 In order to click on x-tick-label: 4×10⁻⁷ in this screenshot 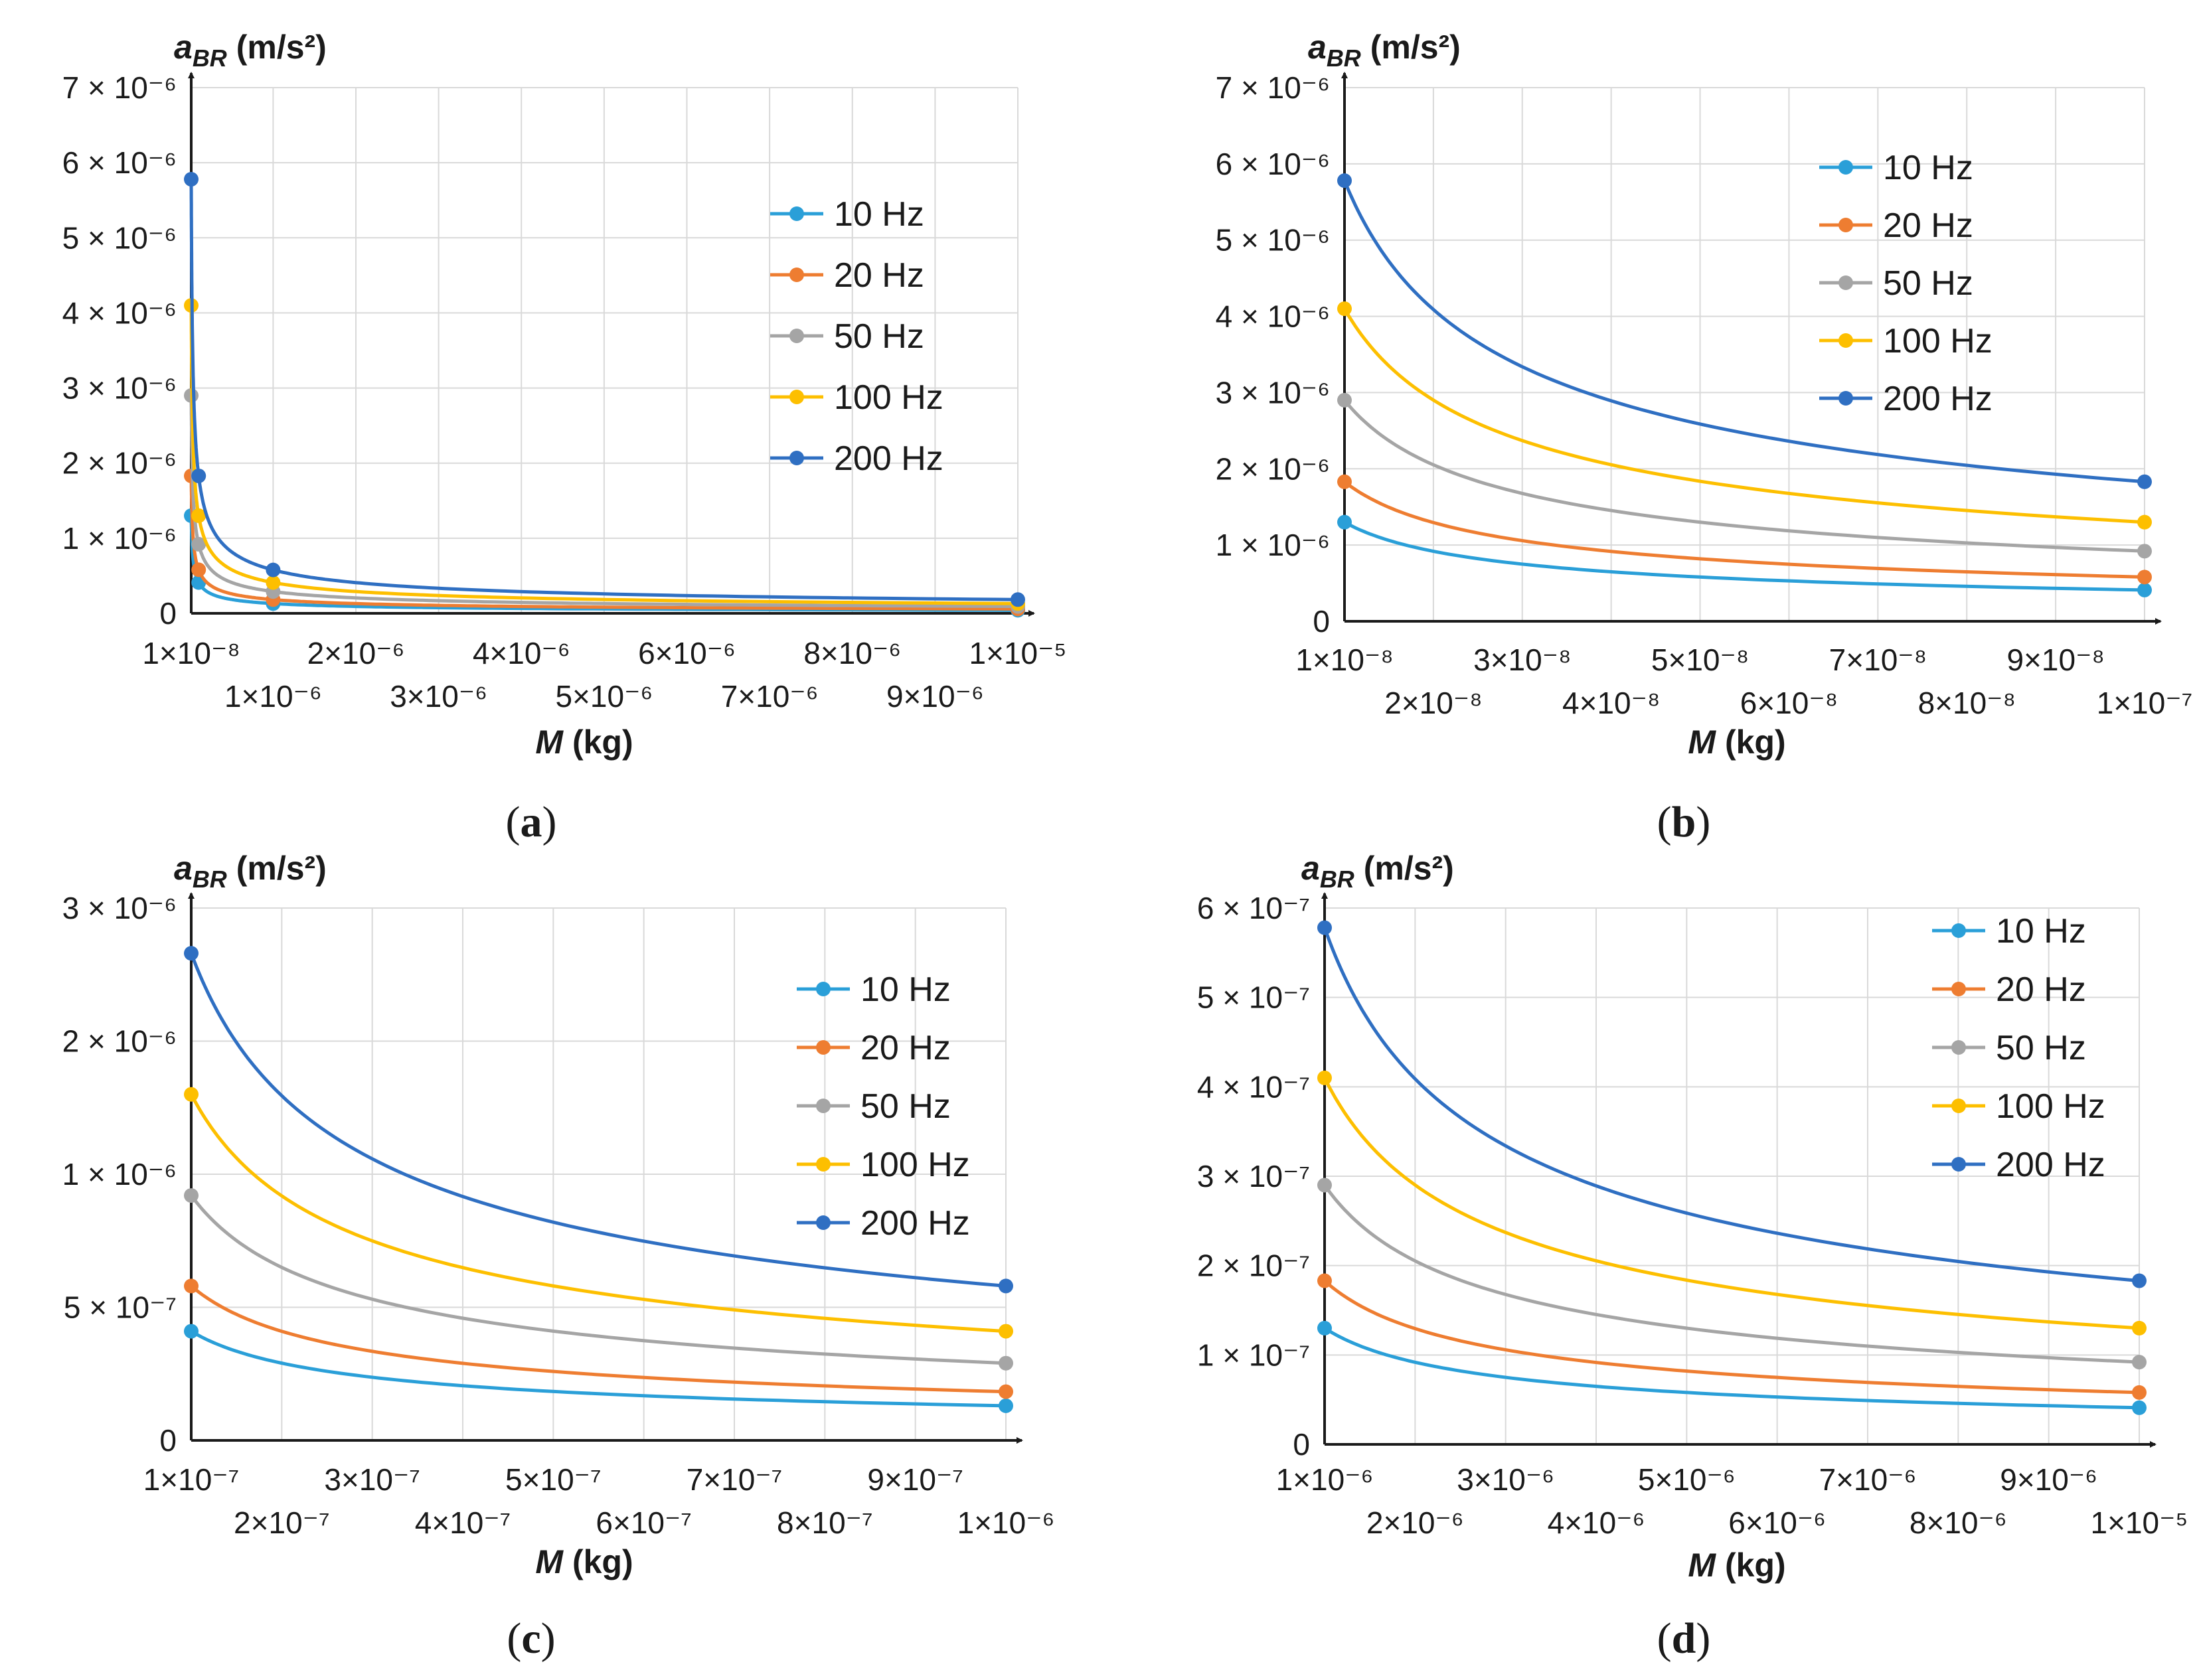, I will do `click(463, 1522)`.